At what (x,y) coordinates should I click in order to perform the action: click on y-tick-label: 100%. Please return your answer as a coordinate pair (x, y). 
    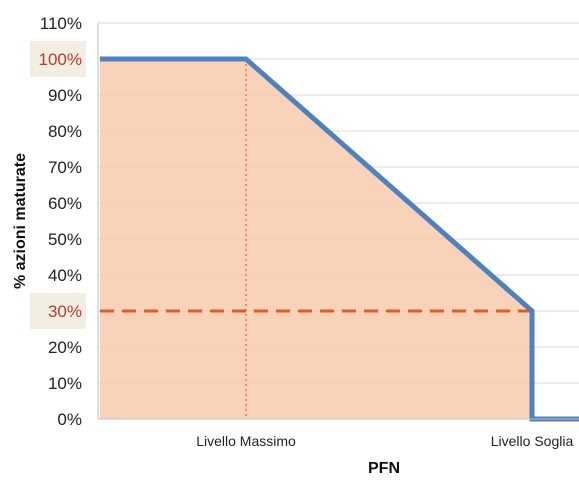
    Looking at the image, I should click on (60, 59).